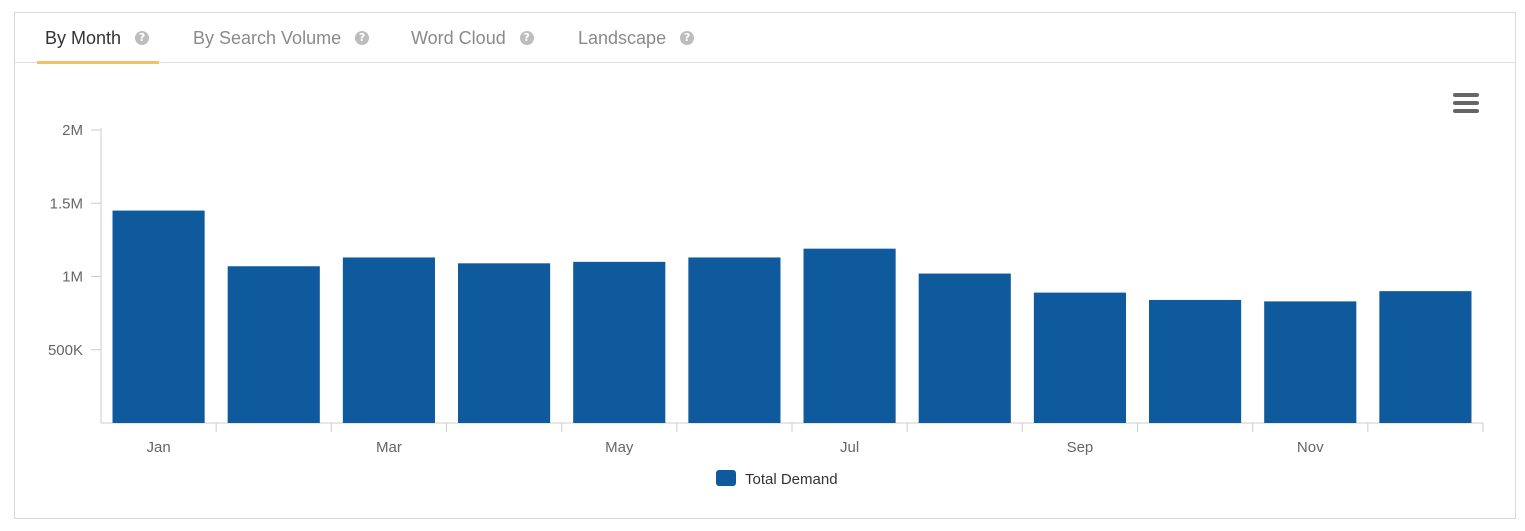 This screenshot has width=1525, height=531. Describe the element at coordinates (72, 277) in the screenshot. I see `y-tick-label: 1M` at that location.